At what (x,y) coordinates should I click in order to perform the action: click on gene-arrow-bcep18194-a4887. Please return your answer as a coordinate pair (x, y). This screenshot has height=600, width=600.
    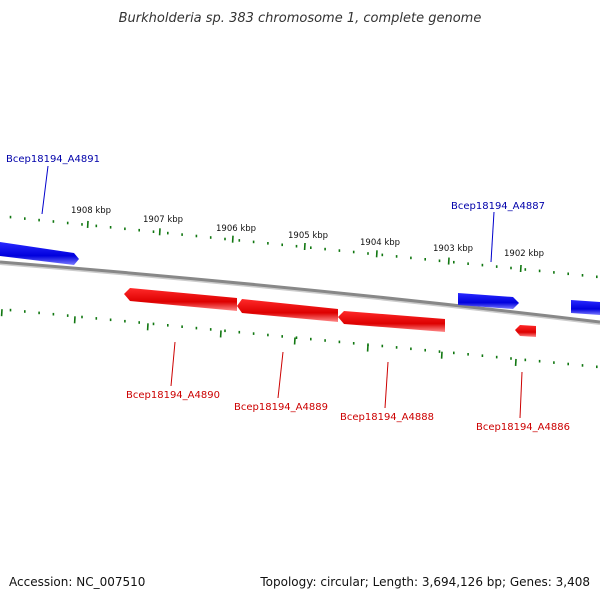
    Looking at the image, I should click on (488, 301).